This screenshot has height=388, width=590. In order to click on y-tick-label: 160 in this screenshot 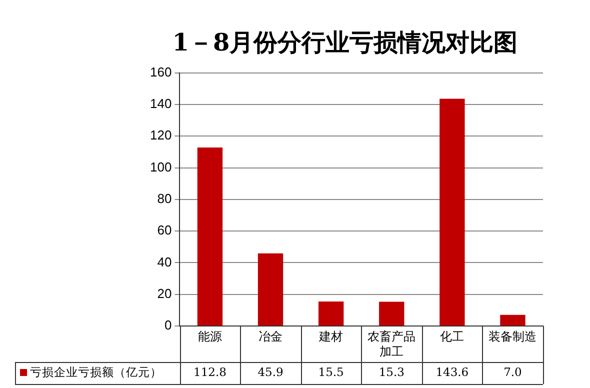, I will do `click(161, 72)`.